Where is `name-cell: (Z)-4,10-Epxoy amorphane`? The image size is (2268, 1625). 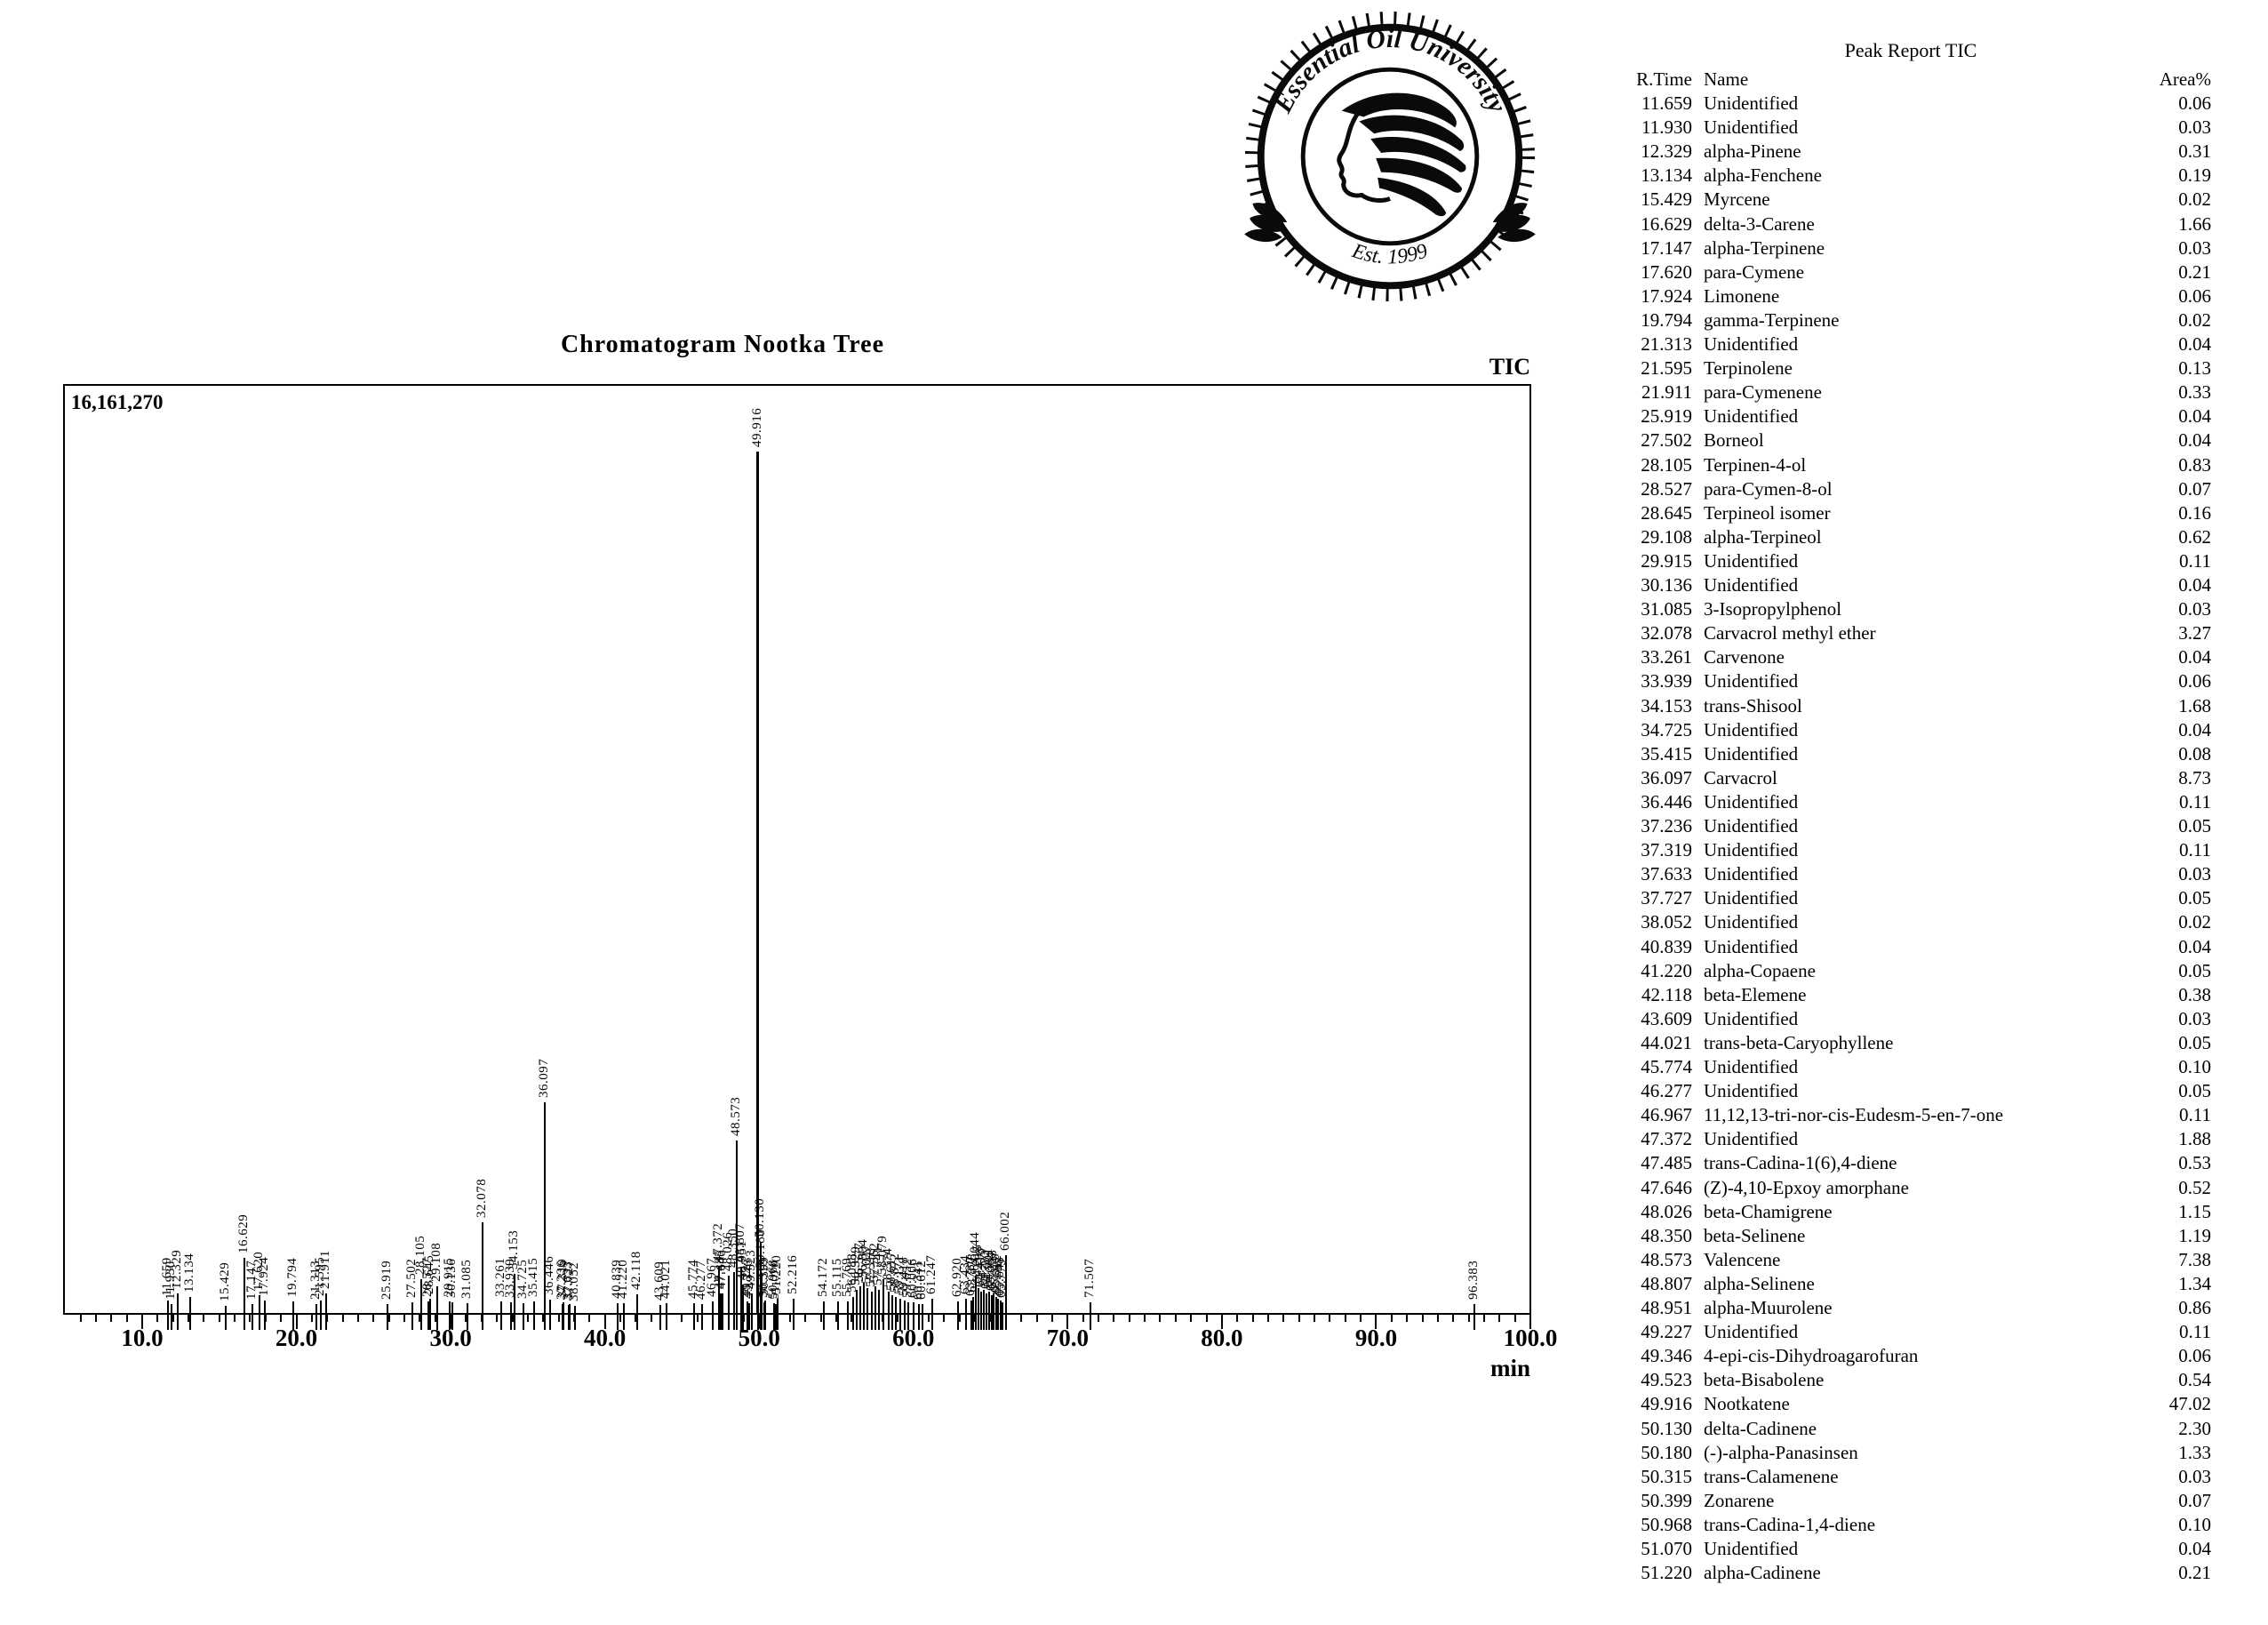 name-cell: (Z)-4,10-Epxoy amorphane is located at coordinates (1807, 1187).